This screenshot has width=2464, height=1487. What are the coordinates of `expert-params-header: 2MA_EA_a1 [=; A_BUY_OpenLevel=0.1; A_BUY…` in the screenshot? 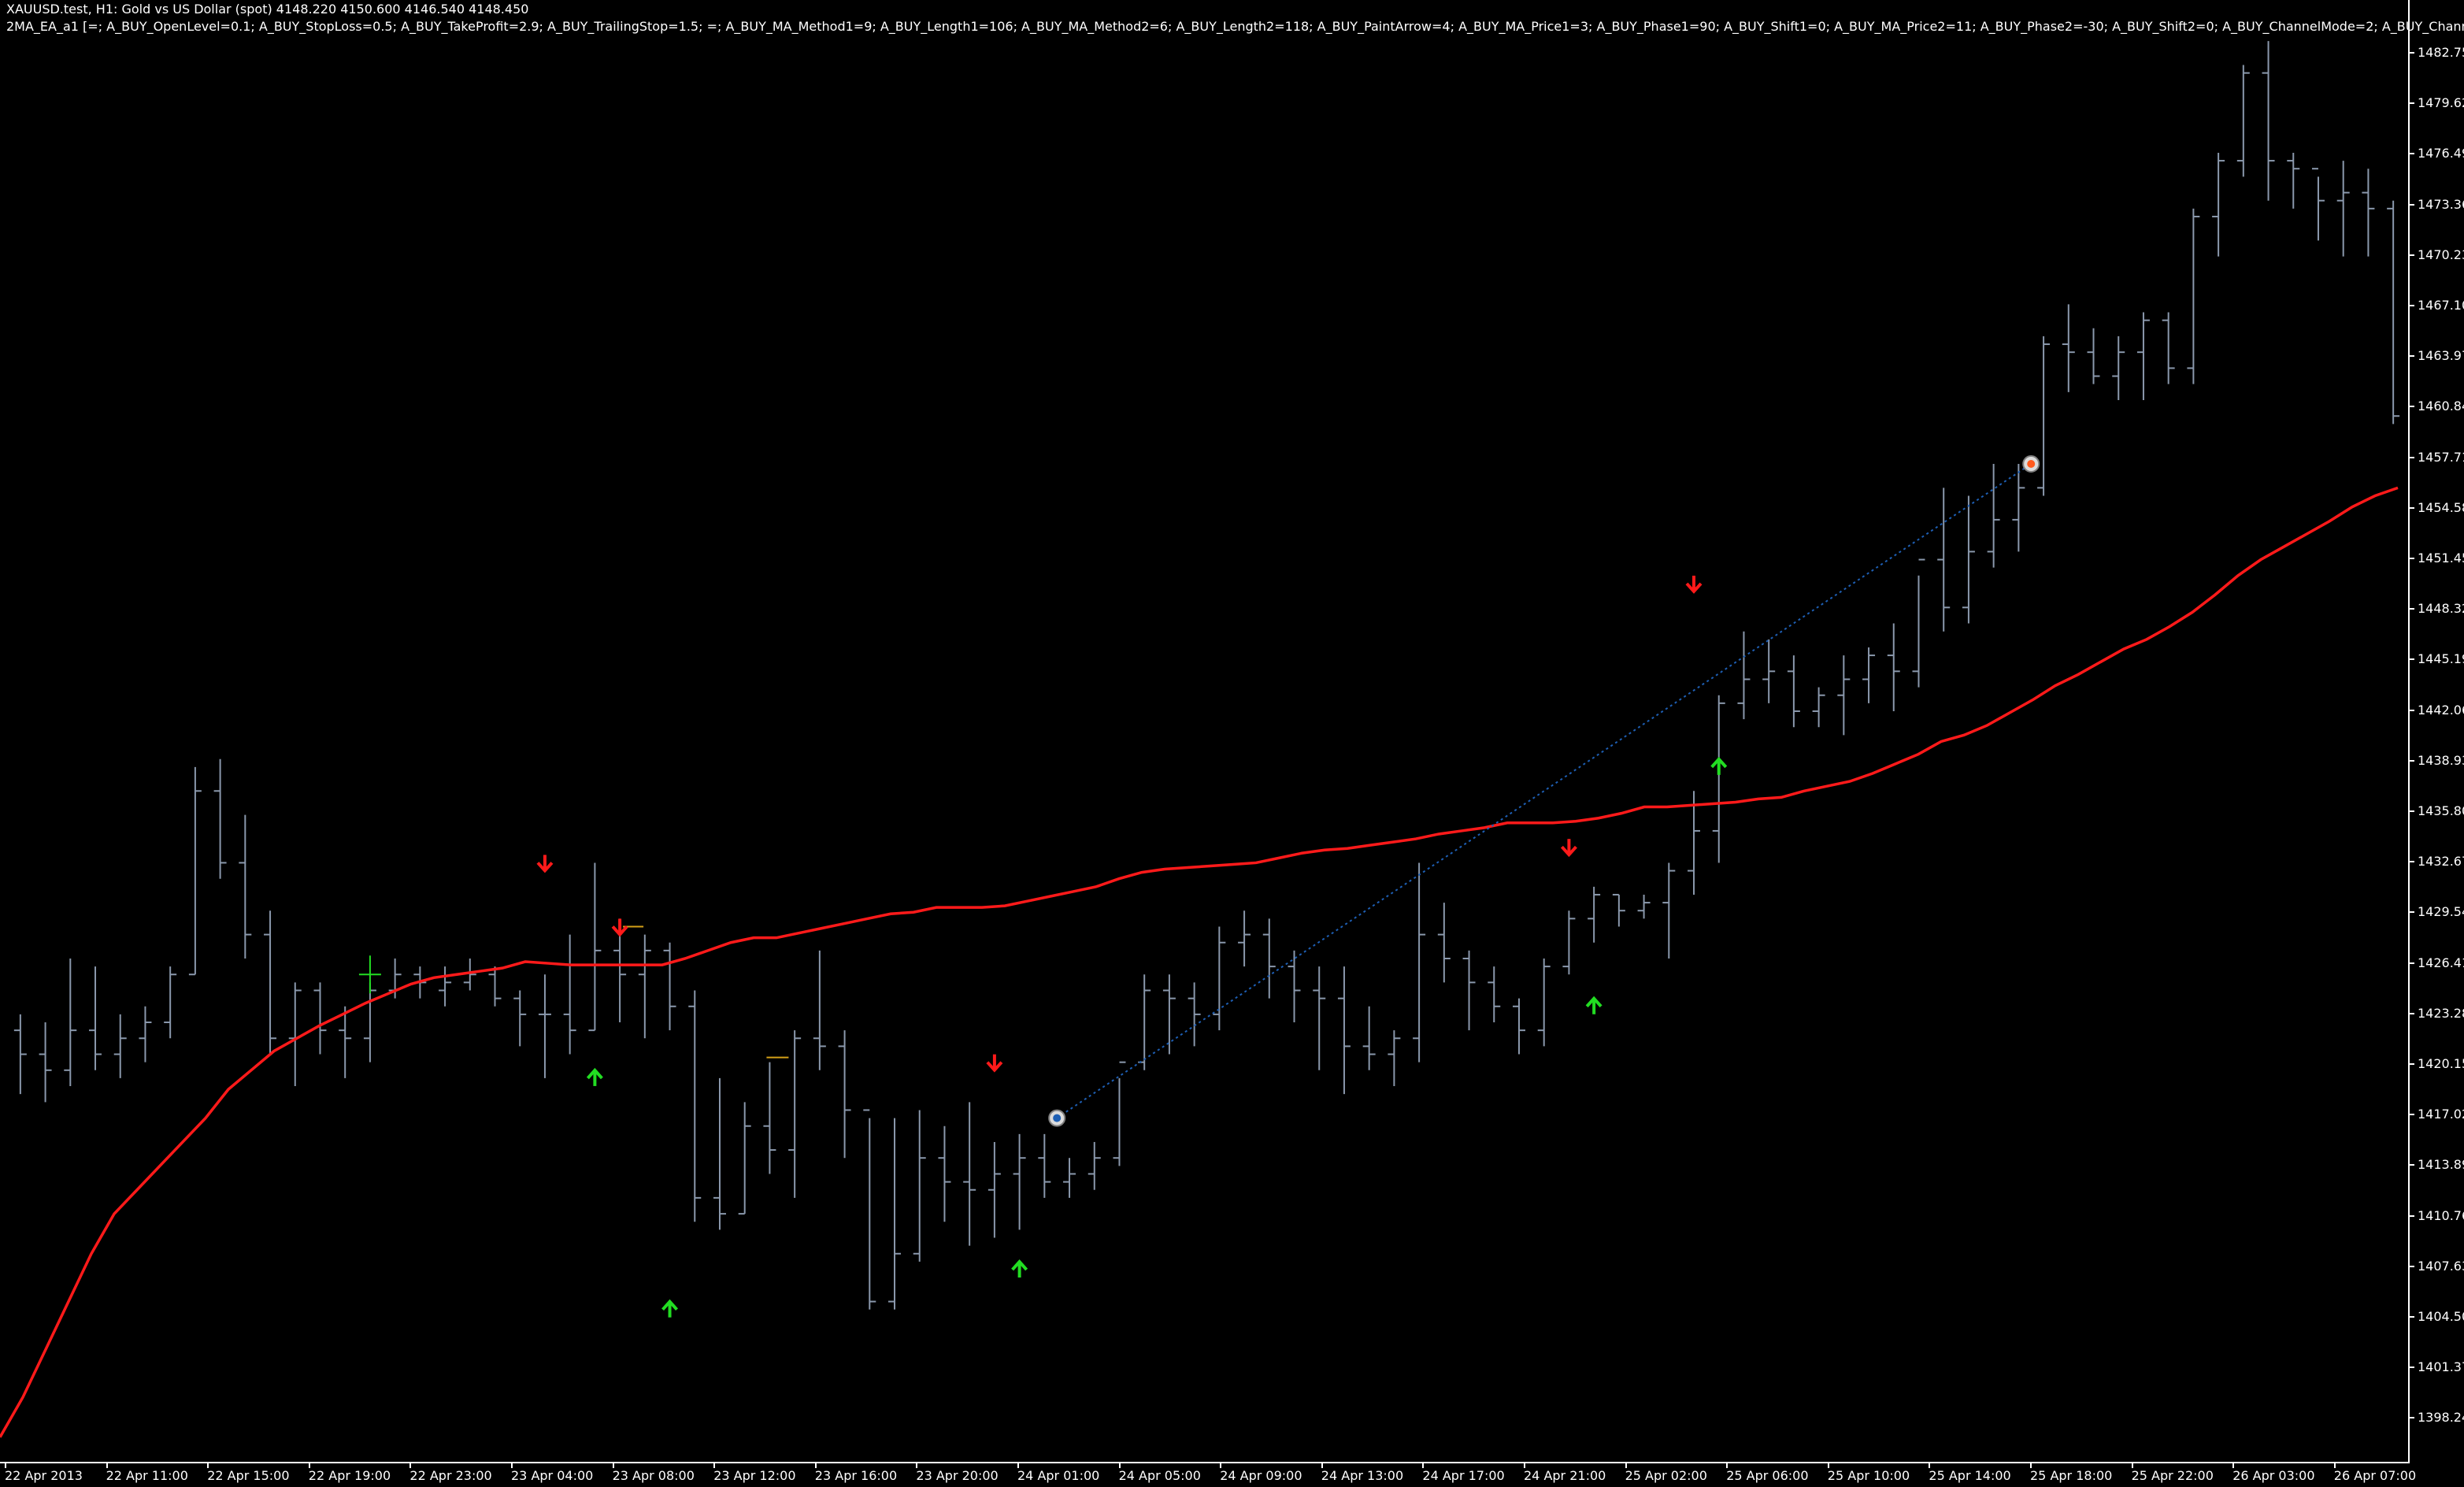 It's located at (1235, 26).